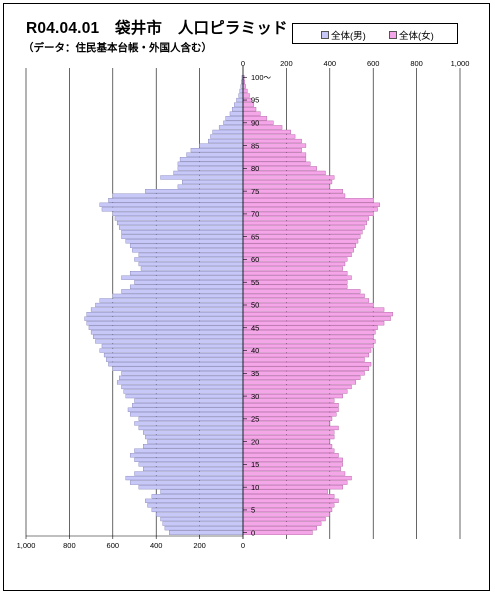  I want to click on age-tick-label: 60, so click(255, 259).